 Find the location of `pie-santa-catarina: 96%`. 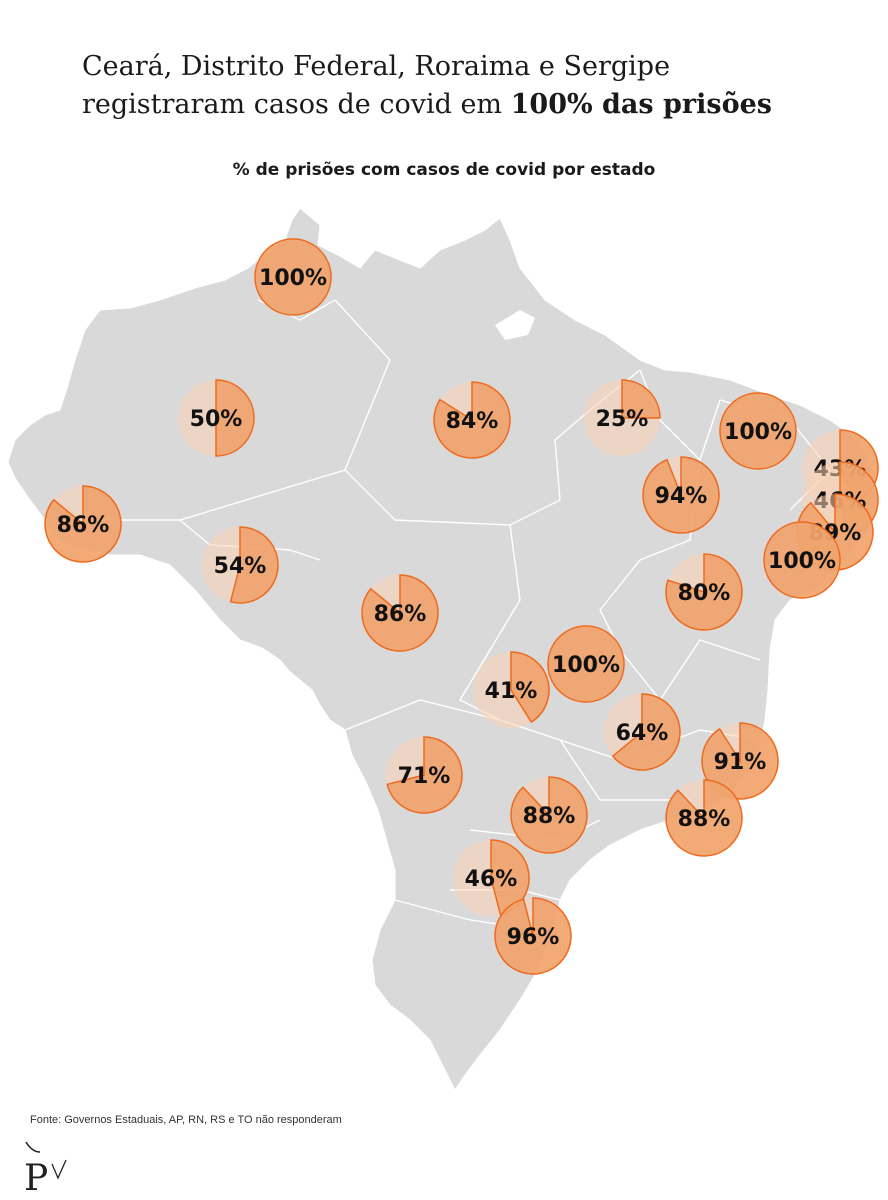

pie-santa-catarina: 96% is located at coordinates (533, 936).